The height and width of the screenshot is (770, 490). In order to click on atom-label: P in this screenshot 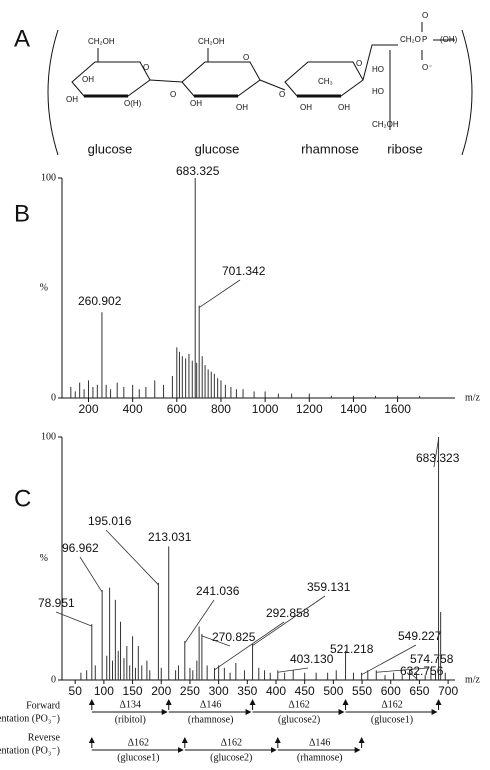, I will do `click(424, 39)`.